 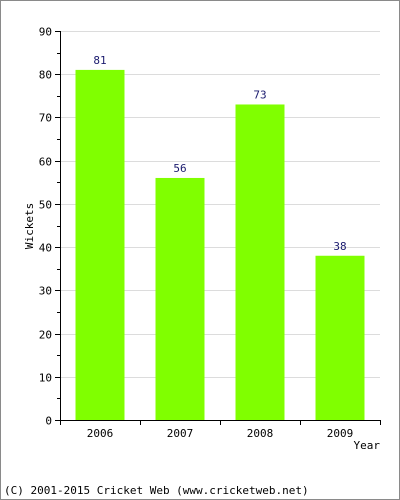 What do you see at coordinates (179, 168) in the screenshot?
I see `data-label: 56` at bounding box center [179, 168].